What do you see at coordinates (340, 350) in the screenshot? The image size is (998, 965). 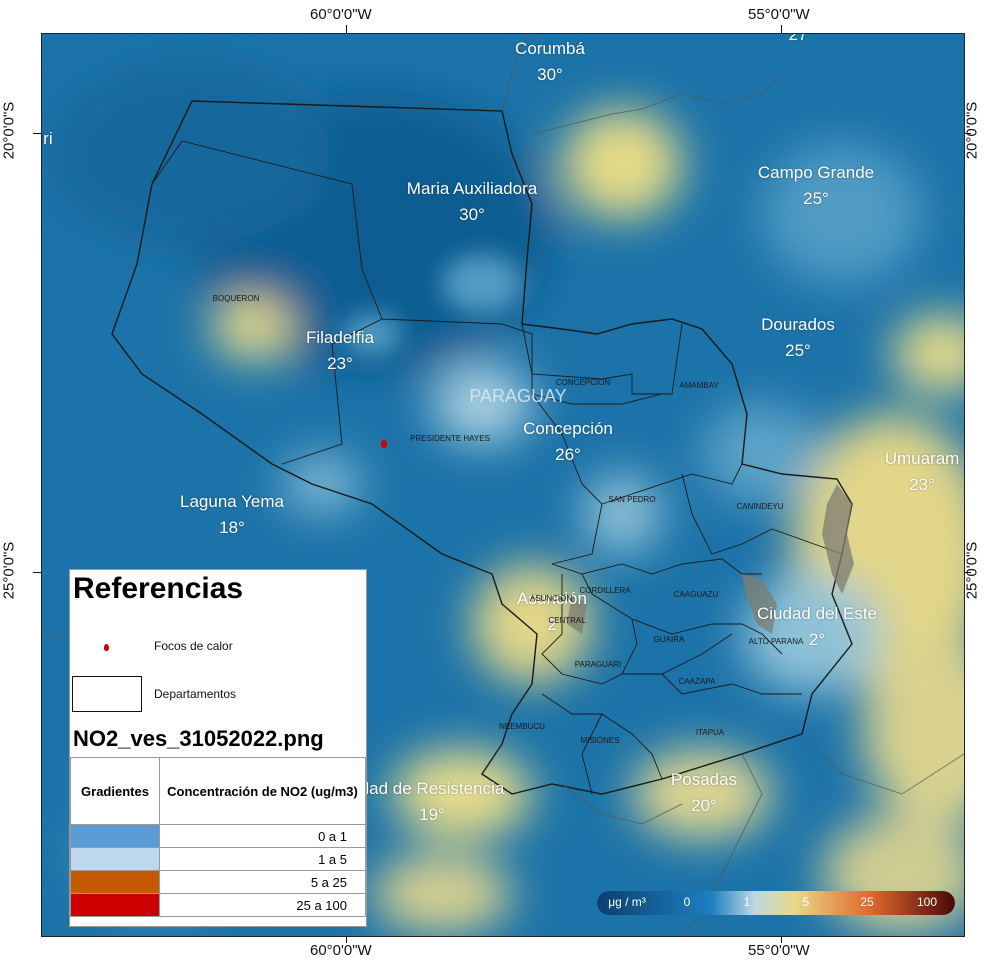 I see `city-label-filadelfia: Filadelfia 23°` at bounding box center [340, 350].